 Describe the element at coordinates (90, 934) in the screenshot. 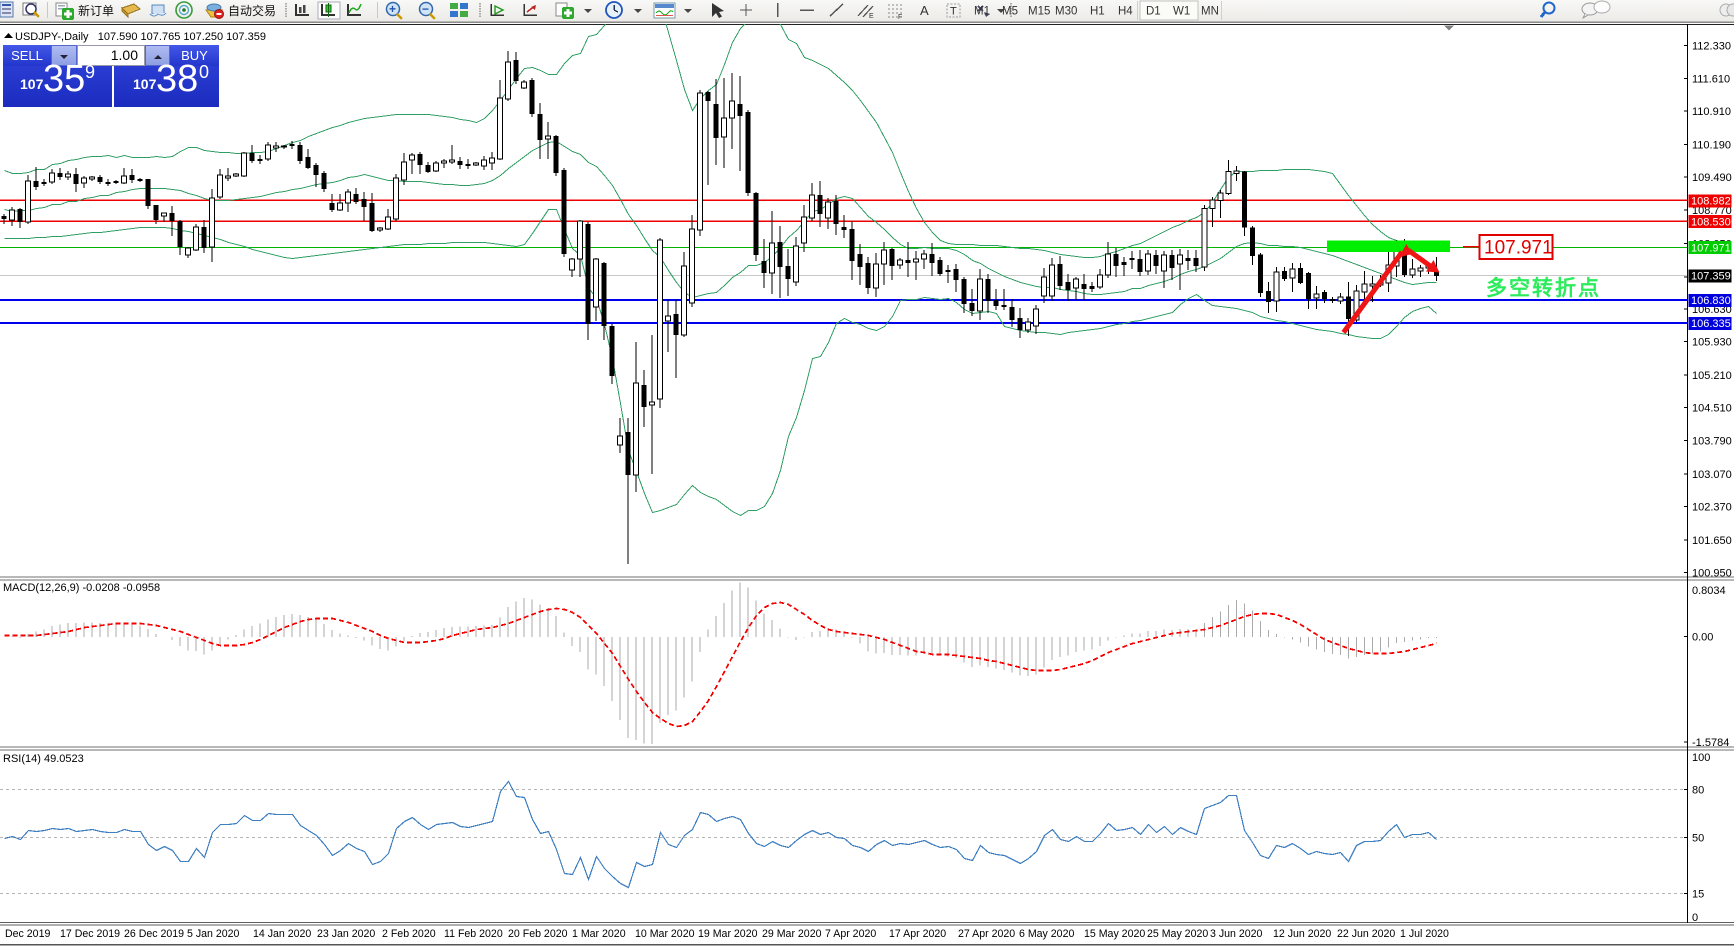

I see `svg-text: 17 Dec 2019` at that location.